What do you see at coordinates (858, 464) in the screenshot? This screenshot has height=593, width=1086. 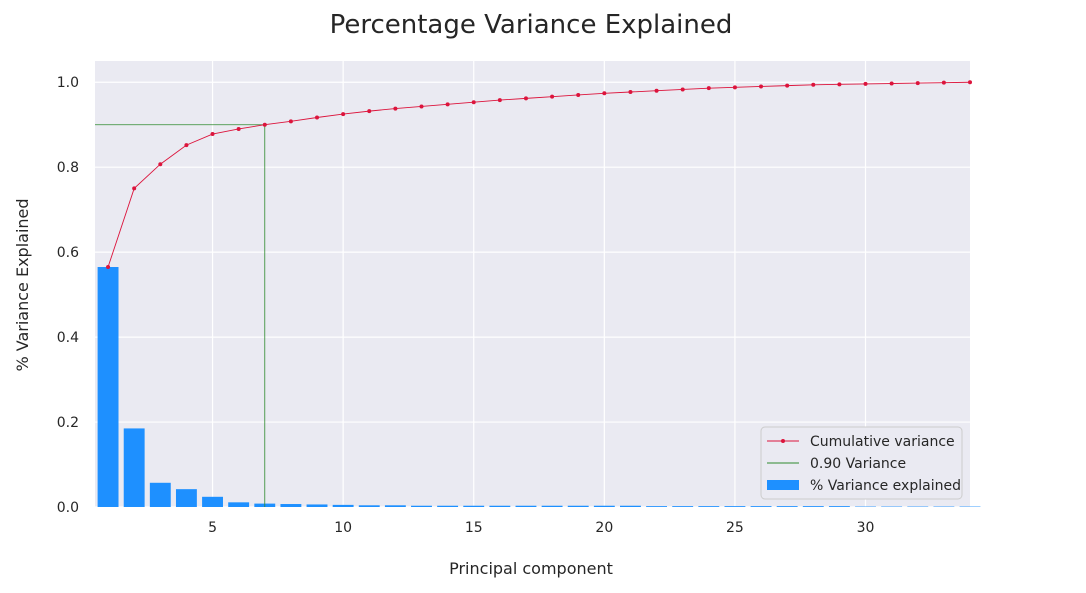 I see `legend-label: 0.90 Variance` at bounding box center [858, 464].